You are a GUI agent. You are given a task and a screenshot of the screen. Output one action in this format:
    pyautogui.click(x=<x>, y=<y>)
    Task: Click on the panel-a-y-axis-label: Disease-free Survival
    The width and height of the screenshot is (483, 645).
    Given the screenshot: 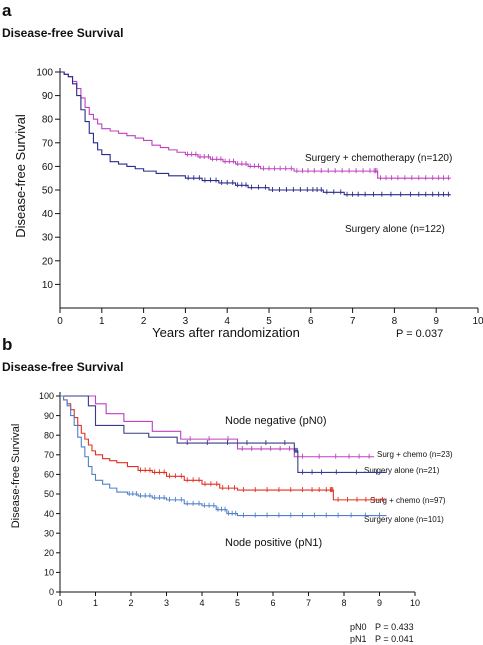 What is the action you would take?
    pyautogui.click(x=20, y=176)
    